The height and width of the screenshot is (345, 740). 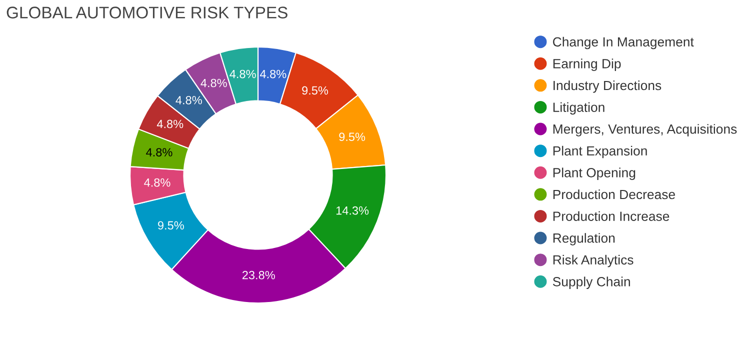 What do you see at coordinates (258, 275) in the screenshot?
I see `data-label: 23.8%` at bounding box center [258, 275].